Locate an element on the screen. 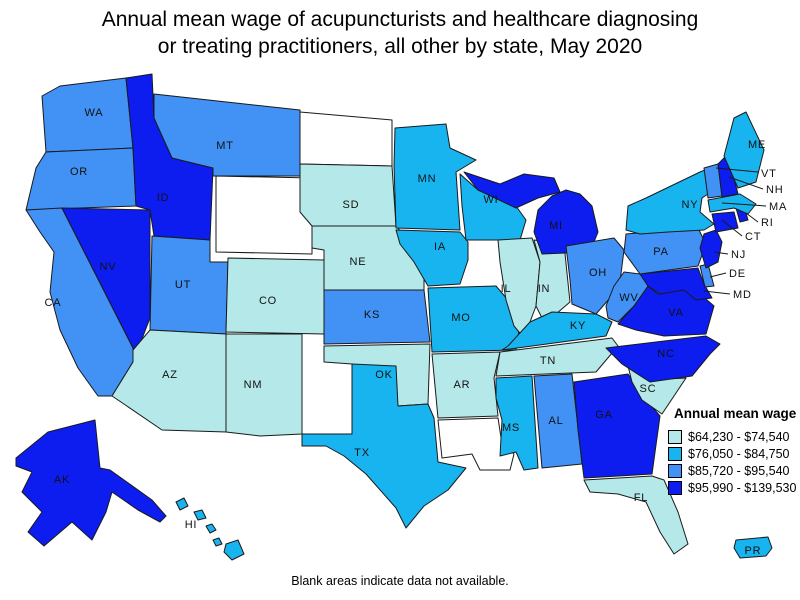 This screenshot has height=600, width=800. state-label-az: AZ is located at coordinates (170, 375).